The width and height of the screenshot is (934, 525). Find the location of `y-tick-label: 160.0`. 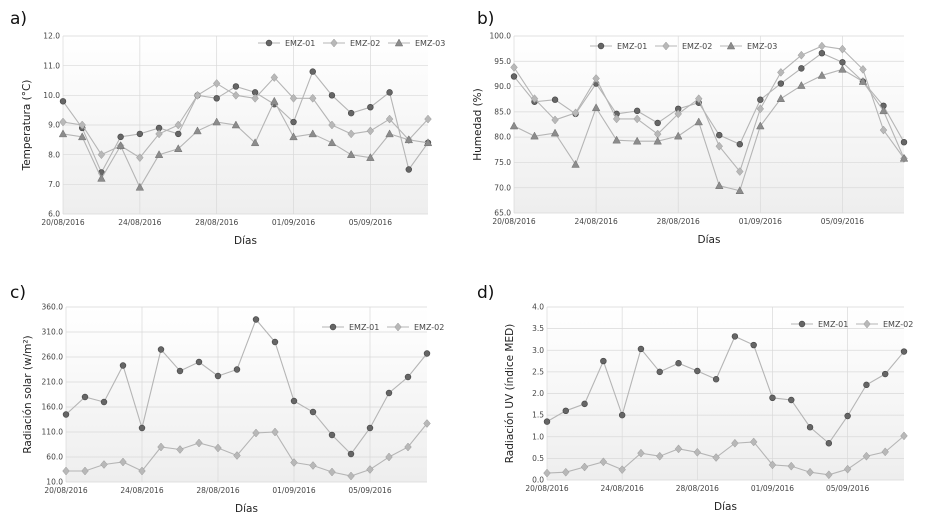

y-tick-label: 160.0 is located at coordinates (53, 407).